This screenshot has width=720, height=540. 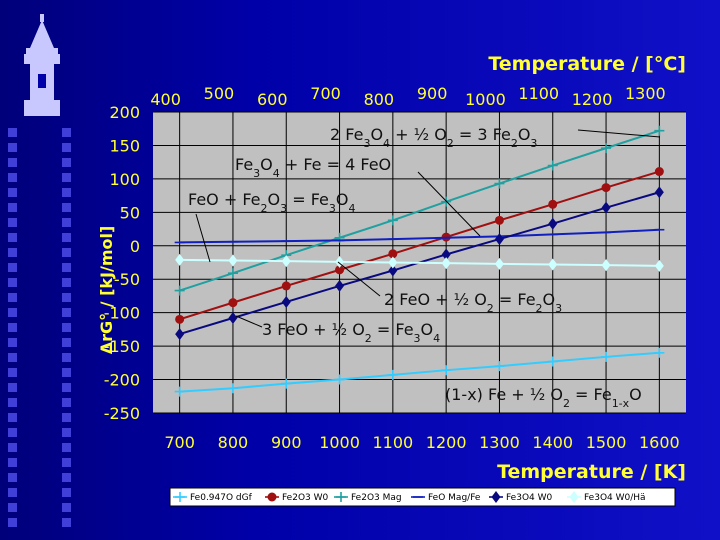 I want to click on y-tick-label: 150, so click(x=124, y=145).